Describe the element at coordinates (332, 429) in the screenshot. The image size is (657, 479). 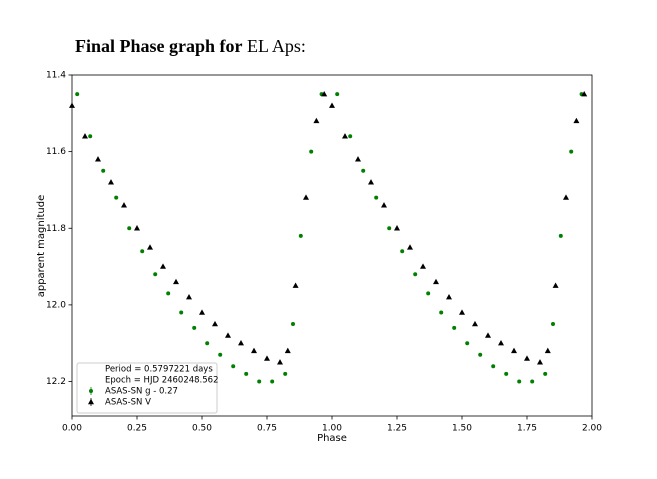
I see `x-tick-label: 1.00` at that location.